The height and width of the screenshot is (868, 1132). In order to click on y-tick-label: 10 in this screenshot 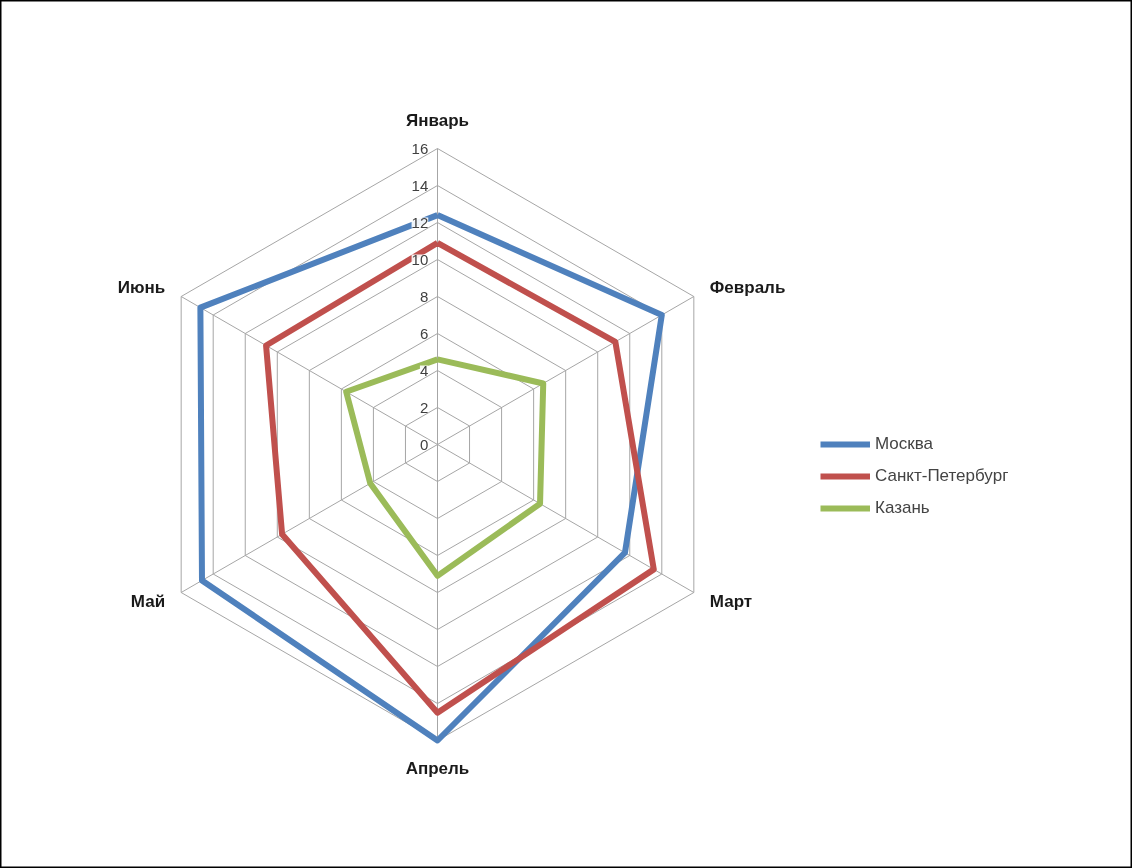, I will do `click(420, 259)`.